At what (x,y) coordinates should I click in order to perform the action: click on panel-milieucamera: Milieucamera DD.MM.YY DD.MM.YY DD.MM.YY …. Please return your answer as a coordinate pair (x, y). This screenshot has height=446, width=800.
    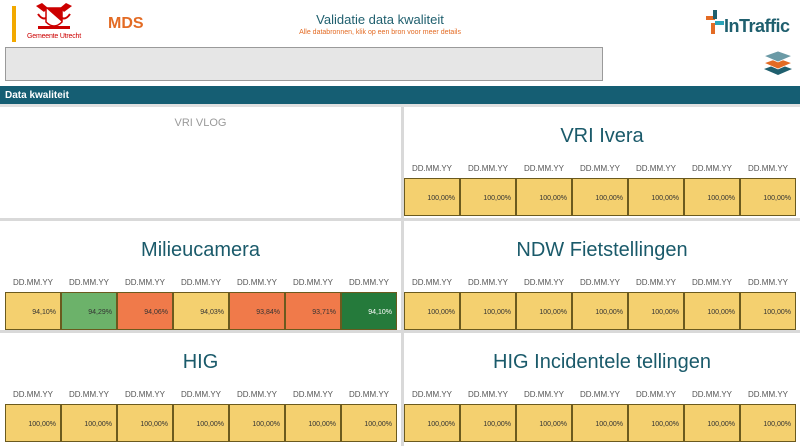
    Looking at the image, I should click on (200, 275).